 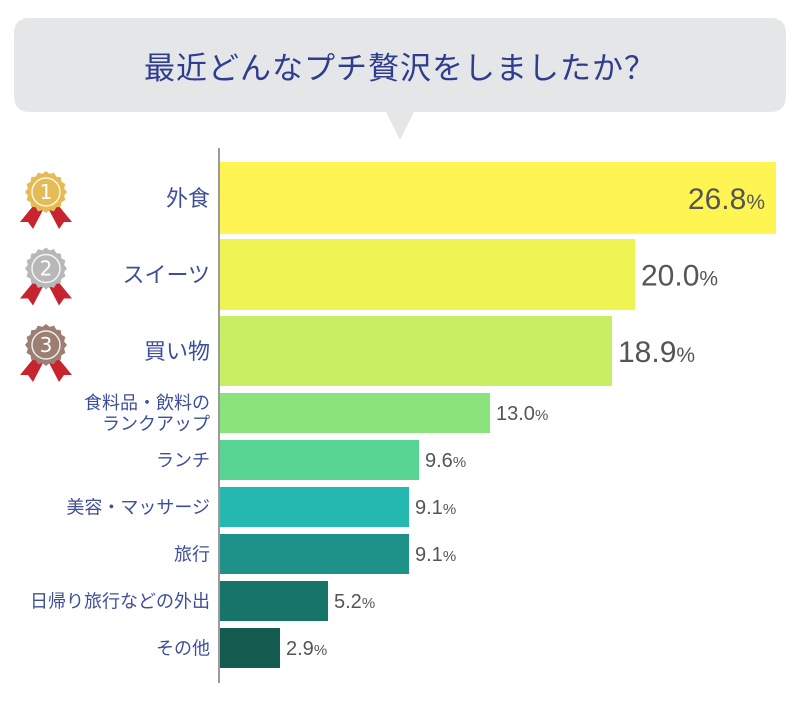 What do you see at coordinates (192, 554) in the screenshot?
I see `category-label-7: 旅行` at bounding box center [192, 554].